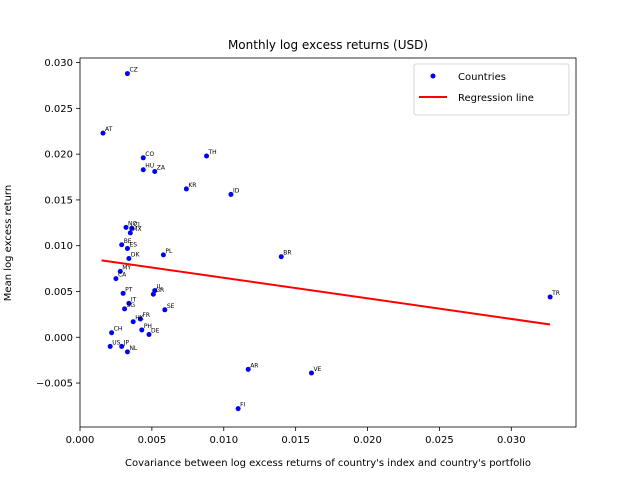 The width and height of the screenshot is (640, 480). Describe the element at coordinates (149, 154) in the screenshot. I see `point-label-co: CO` at that location.